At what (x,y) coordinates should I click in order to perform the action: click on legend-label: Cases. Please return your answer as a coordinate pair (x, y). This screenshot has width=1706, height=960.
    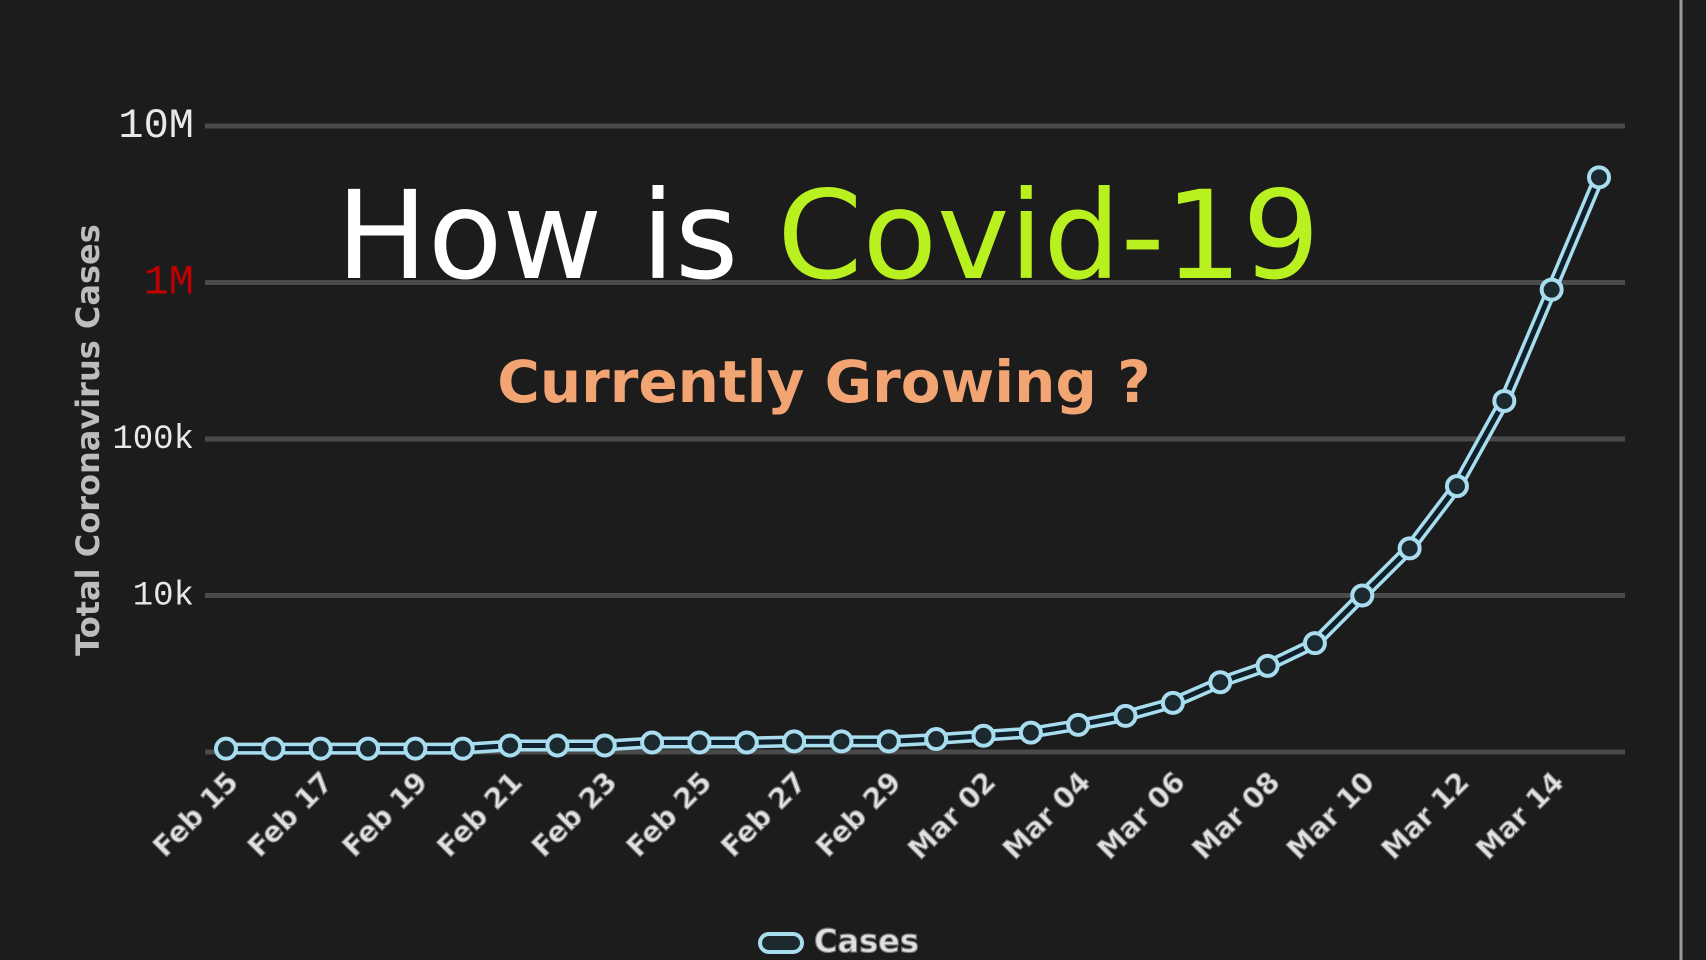
    Looking at the image, I should click on (866, 941).